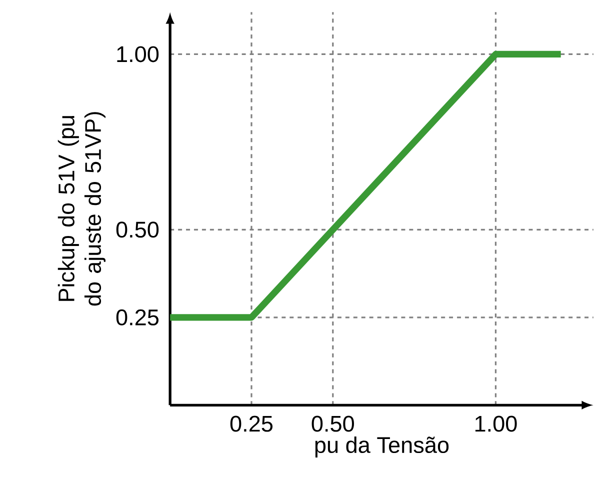 Image resolution: width=600 pixels, height=489 pixels. Describe the element at coordinates (137, 230) in the screenshot. I see `y-tick-label: 0.50` at that location.